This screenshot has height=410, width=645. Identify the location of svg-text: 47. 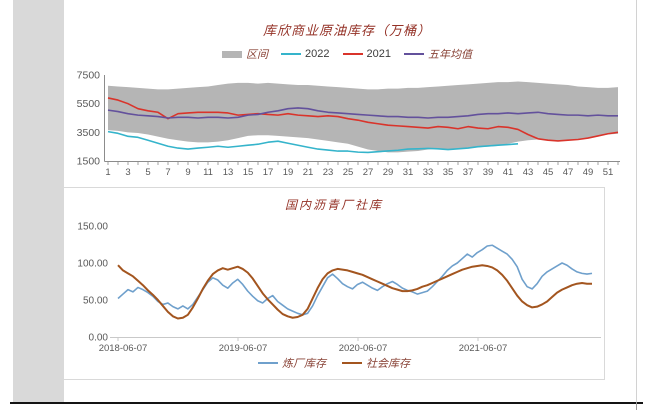
(568, 172).